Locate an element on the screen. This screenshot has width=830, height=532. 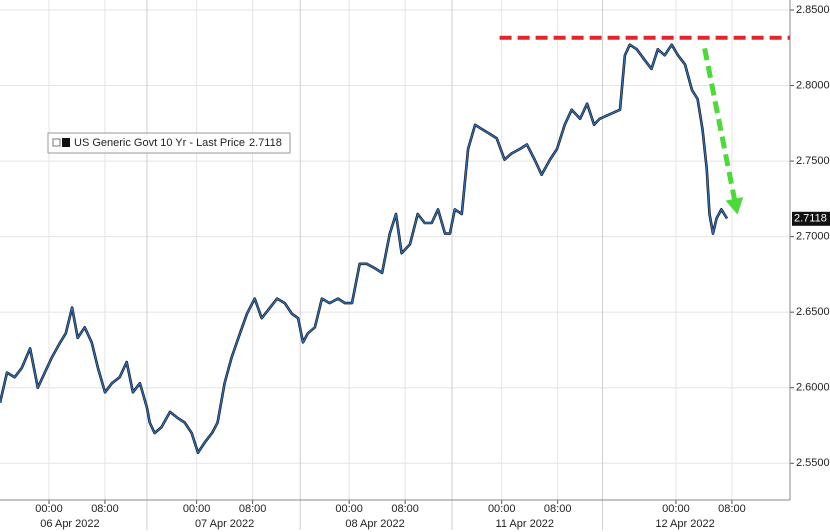
date-label: 06 Apr 2022 is located at coordinates (69, 524).